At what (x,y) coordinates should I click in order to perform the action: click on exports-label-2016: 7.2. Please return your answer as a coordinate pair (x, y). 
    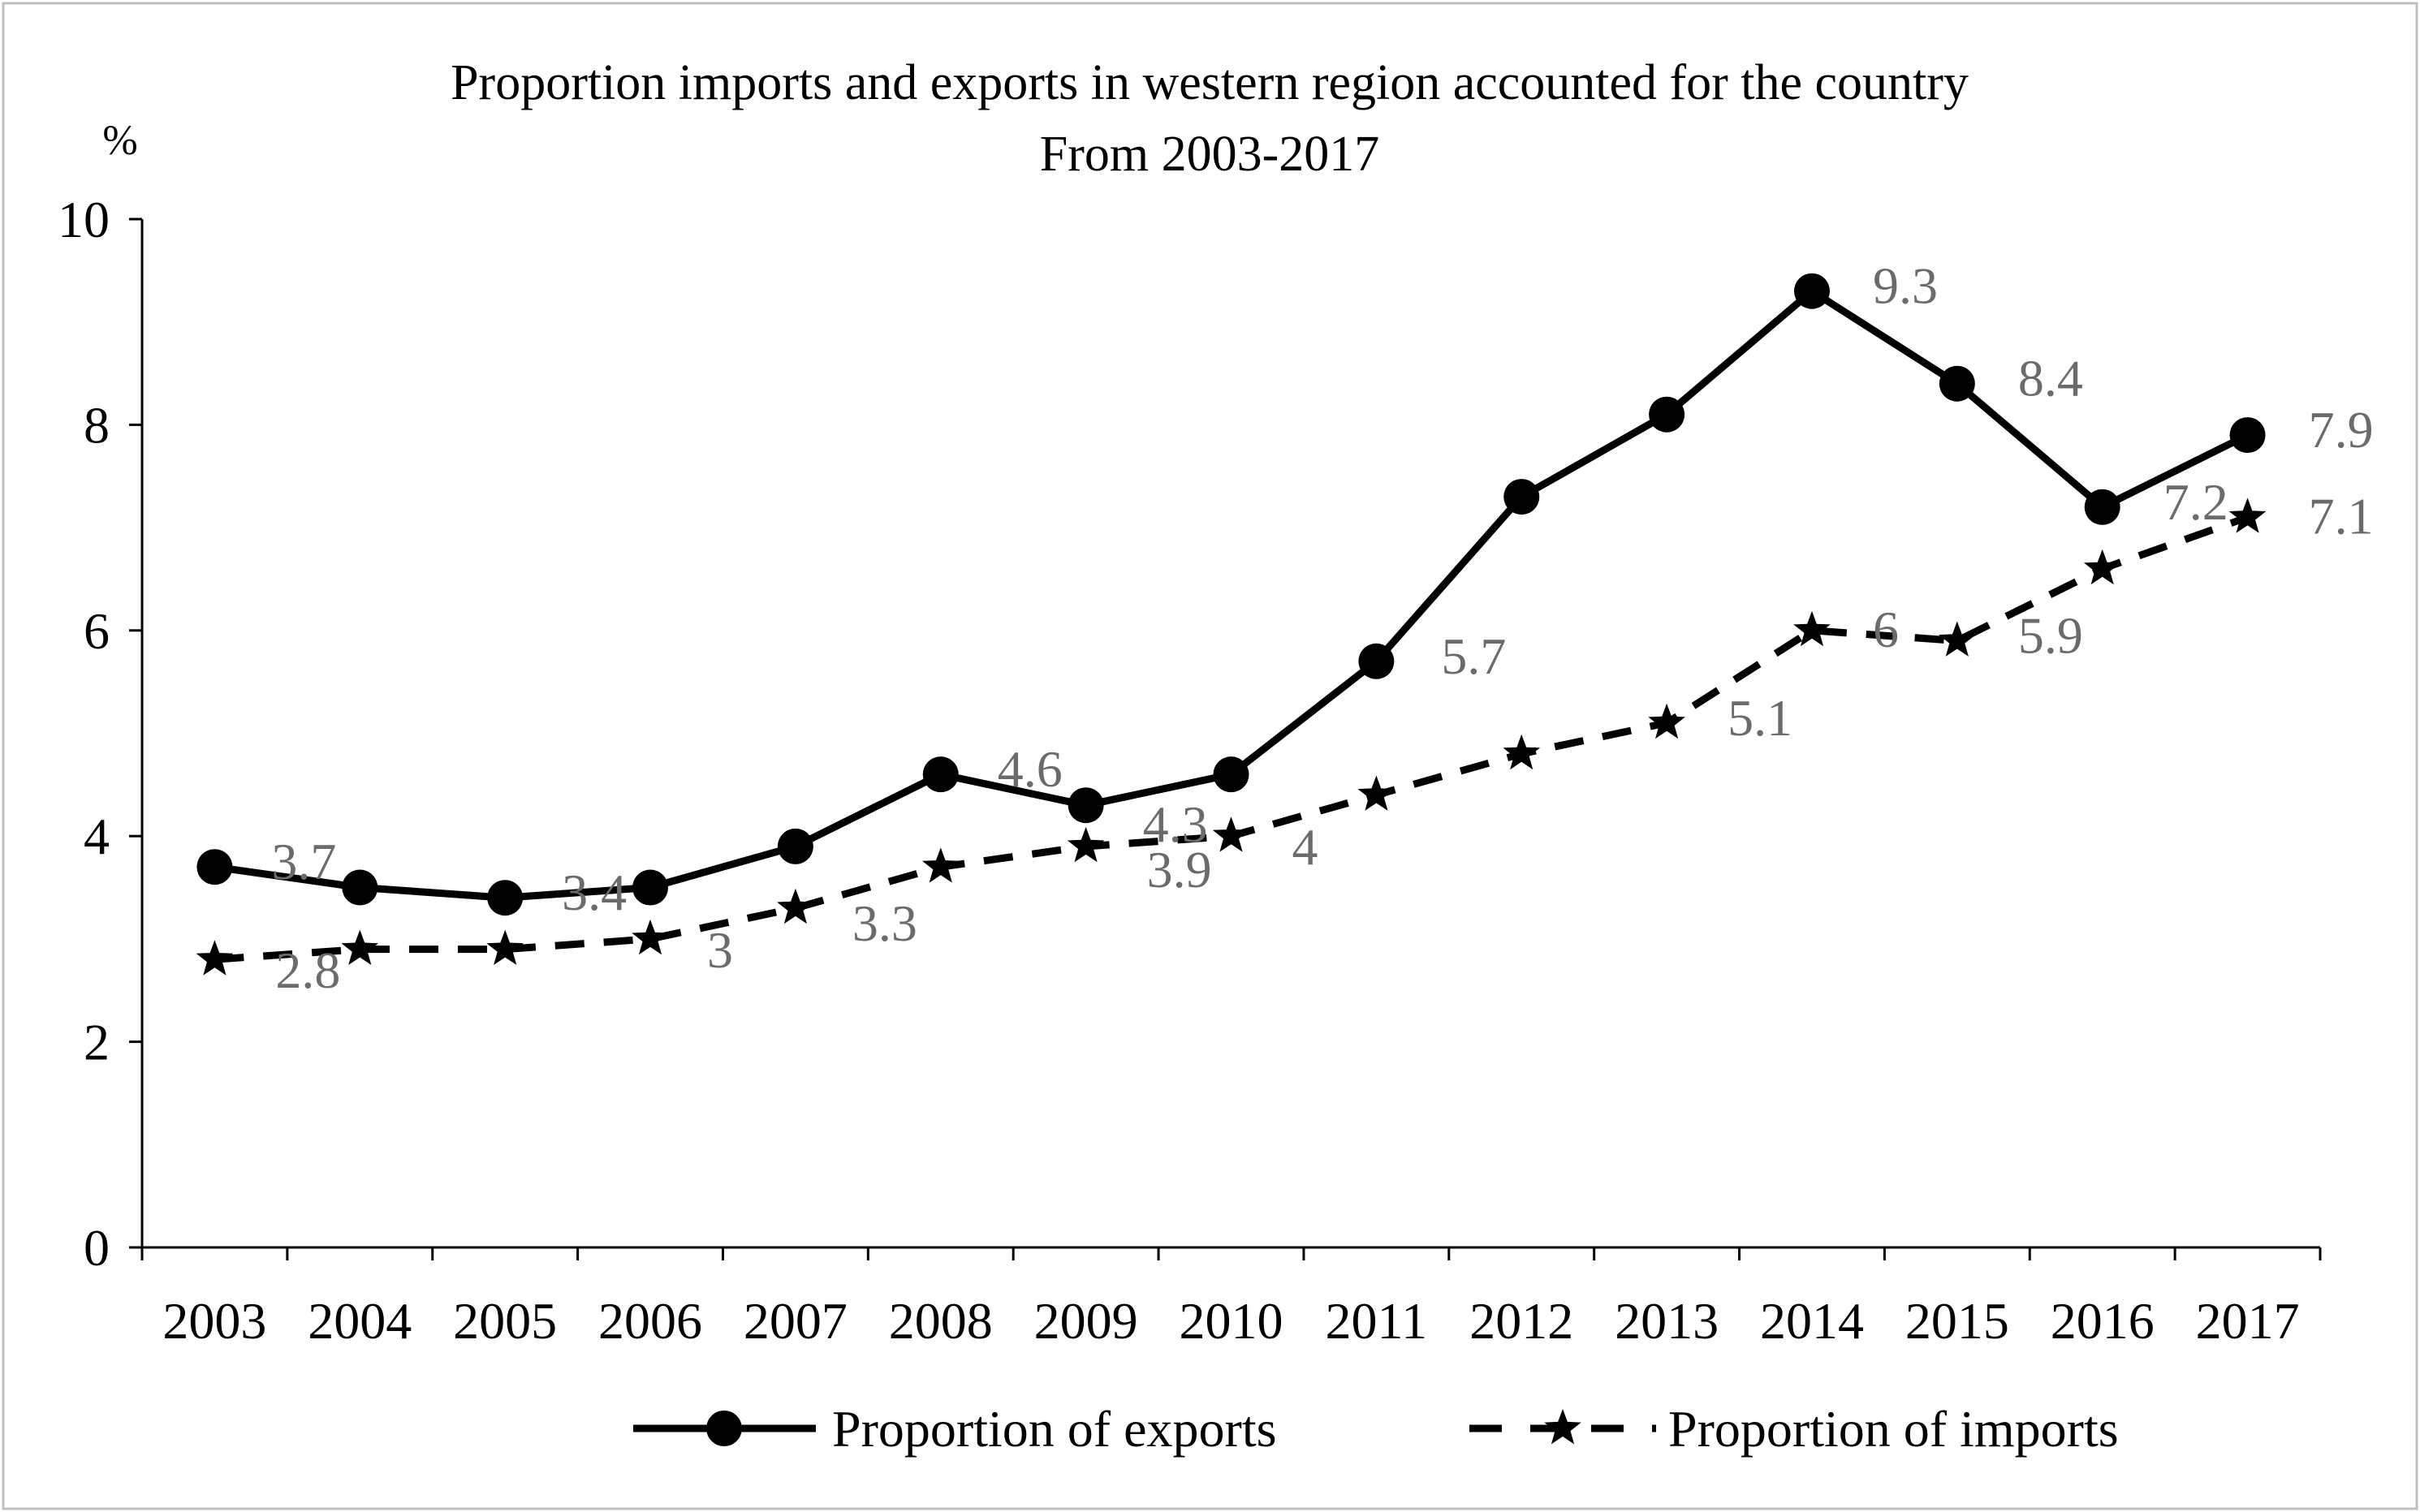
    Looking at the image, I should click on (2196, 502).